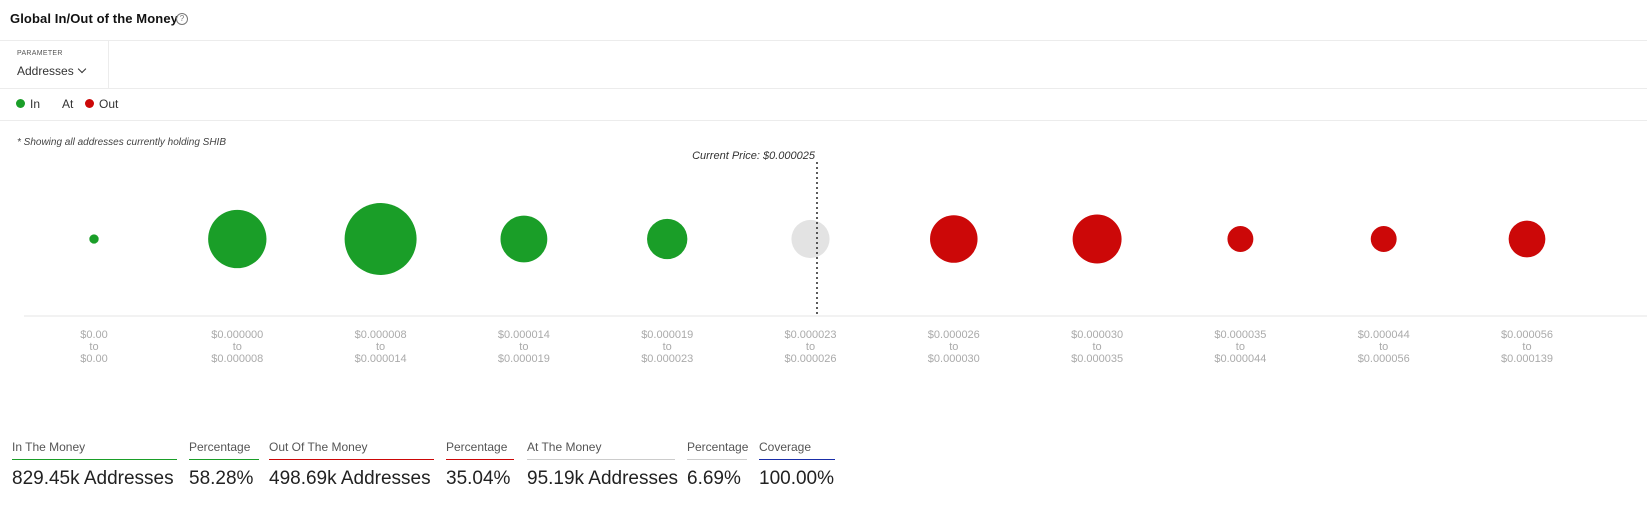 The width and height of the screenshot is (1647, 511). What do you see at coordinates (94, 450) in the screenshot?
I see `stat-label: In The Money` at bounding box center [94, 450].